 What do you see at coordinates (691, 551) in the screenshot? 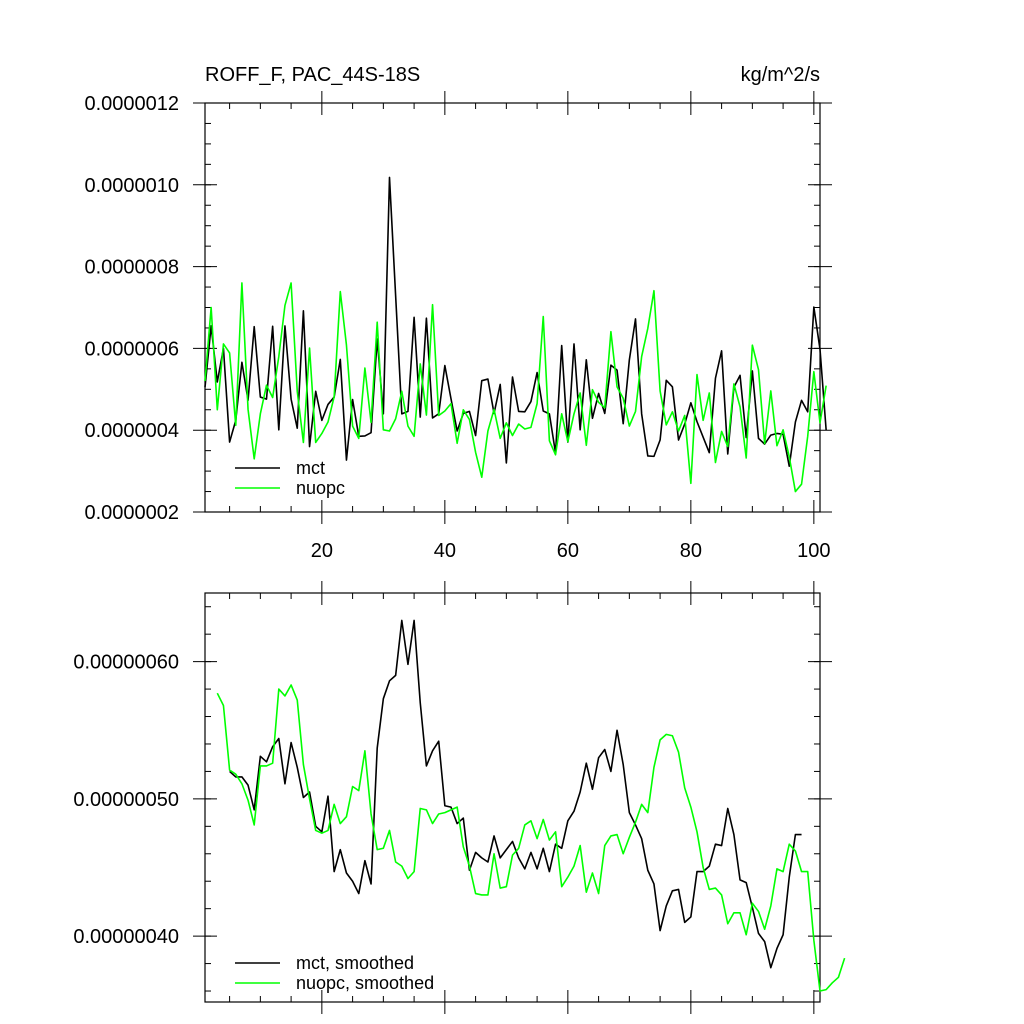
I see `x-tick-label: 80` at bounding box center [691, 551].